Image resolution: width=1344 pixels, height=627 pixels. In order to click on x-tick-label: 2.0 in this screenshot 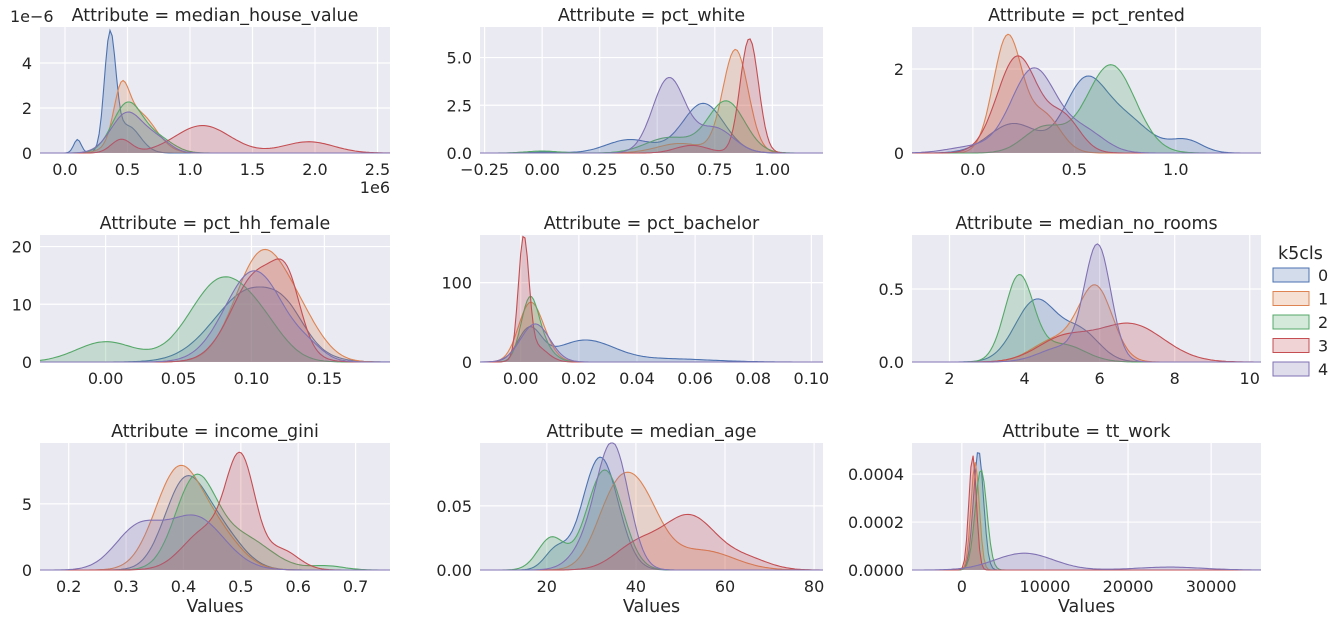, I will do `click(314, 169)`.